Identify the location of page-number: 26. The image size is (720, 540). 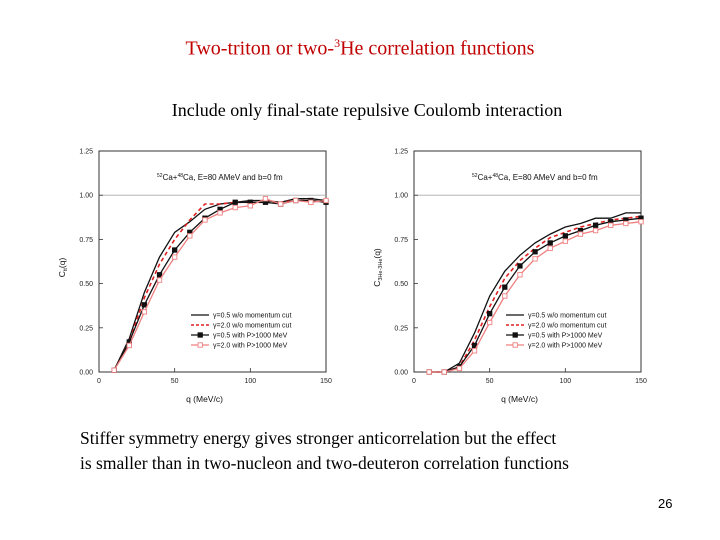
(665, 503).